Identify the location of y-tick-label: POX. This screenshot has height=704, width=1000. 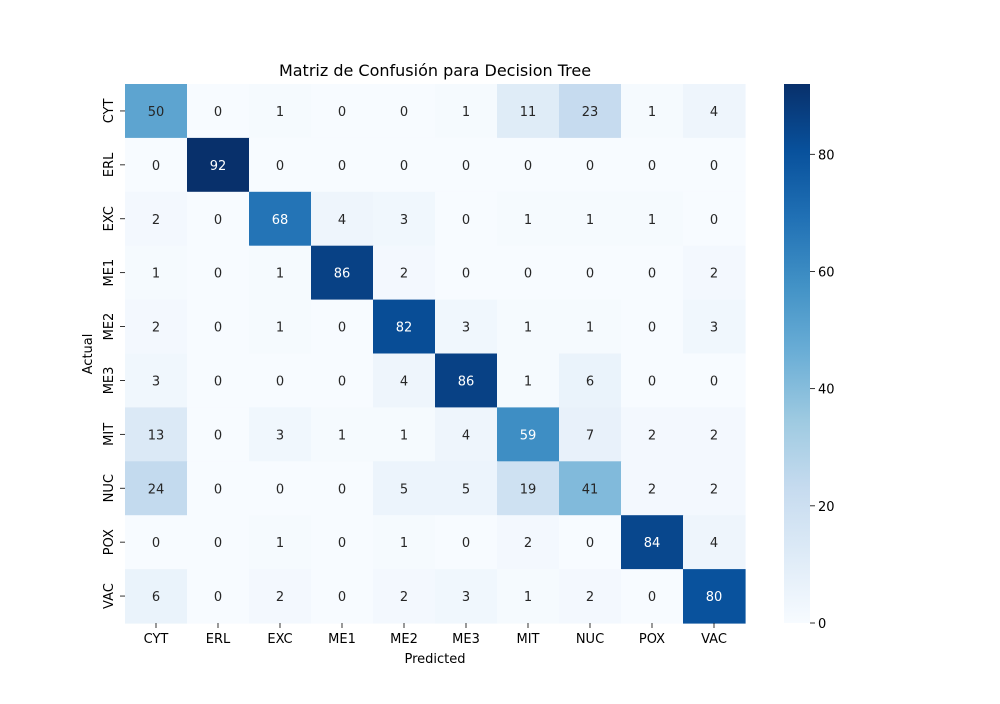
(109, 542).